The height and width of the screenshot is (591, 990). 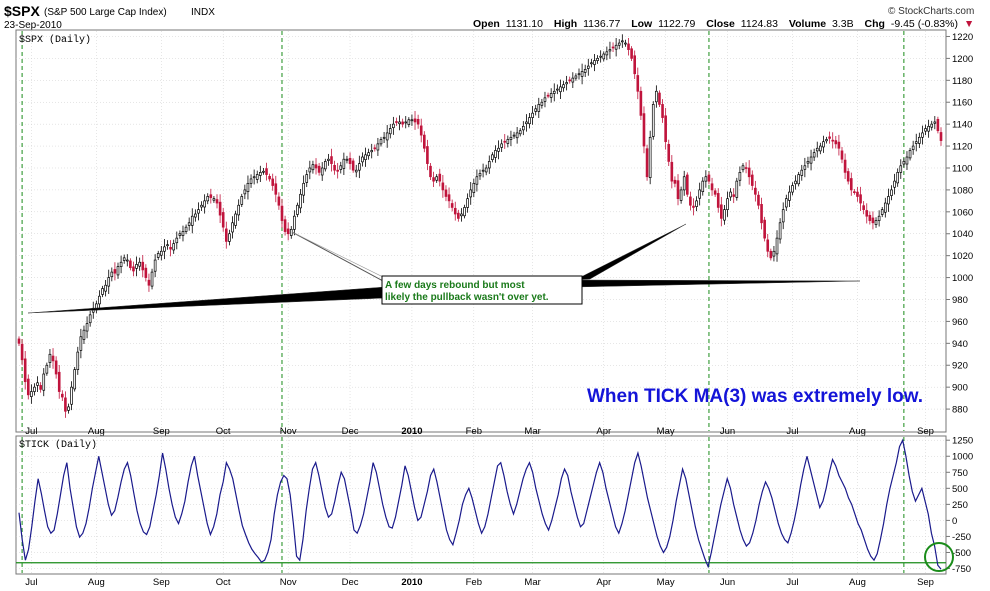 What do you see at coordinates (203, 12) in the screenshot?
I see `exchange-label: INDX` at bounding box center [203, 12].